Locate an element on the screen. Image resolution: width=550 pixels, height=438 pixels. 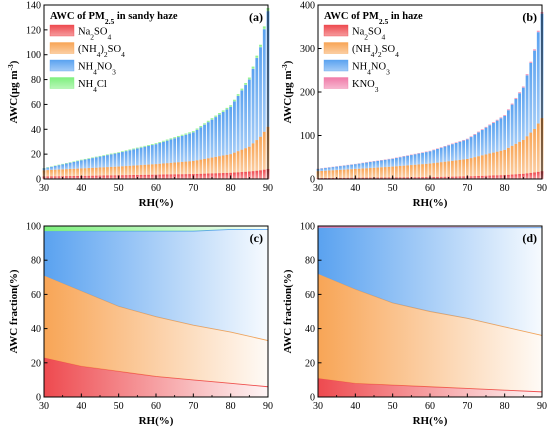
bar-nh4no3-rh67 is located at coordinates (456, 152).